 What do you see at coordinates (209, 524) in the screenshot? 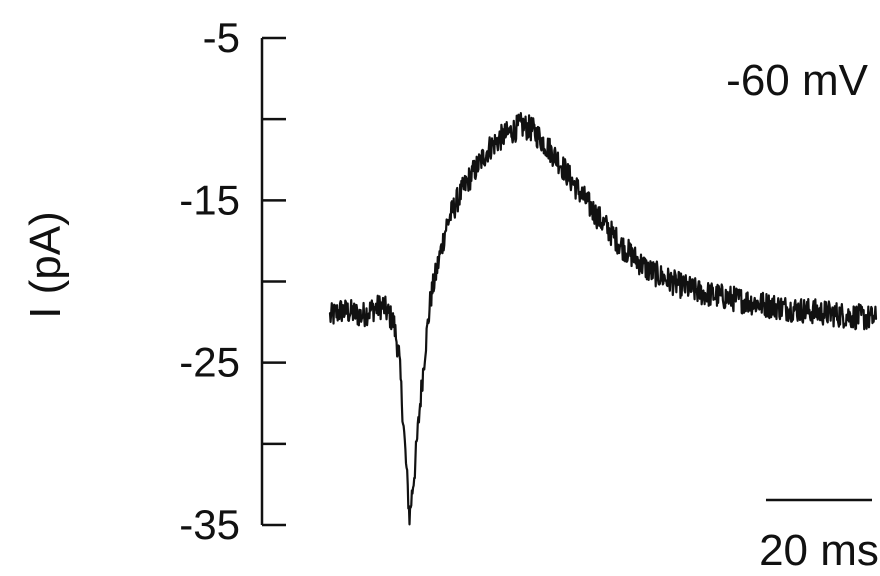
I see `y-tick-label: -35` at bounding box center [209, 524].